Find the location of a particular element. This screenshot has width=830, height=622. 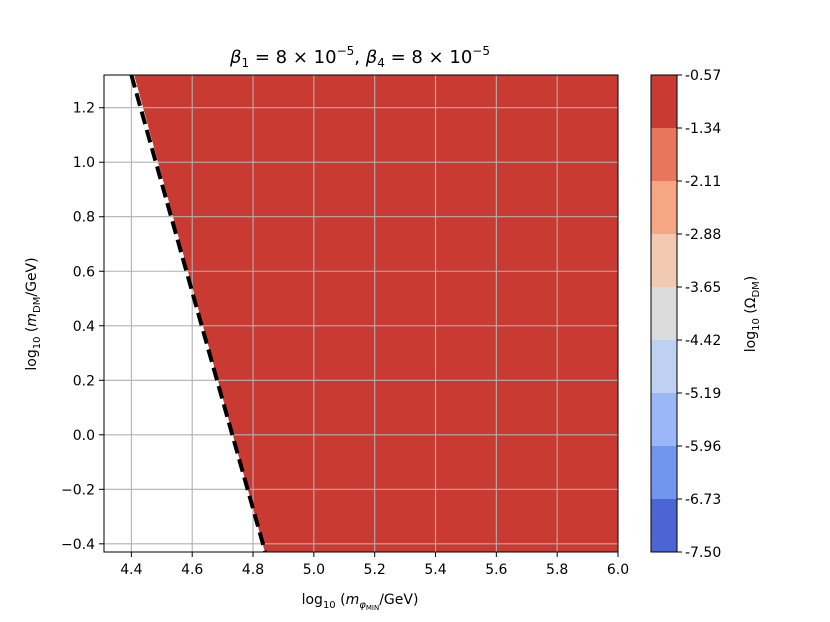

colorbar-tick-label-0: -0.57 is located at coordinates (703, 76).